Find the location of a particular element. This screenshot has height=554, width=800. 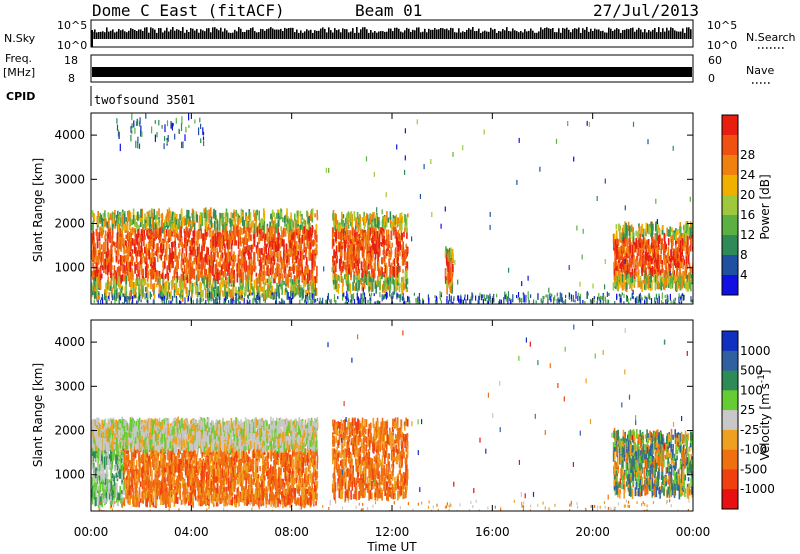

nave-label: Nave is located at coordinates (760, 70).